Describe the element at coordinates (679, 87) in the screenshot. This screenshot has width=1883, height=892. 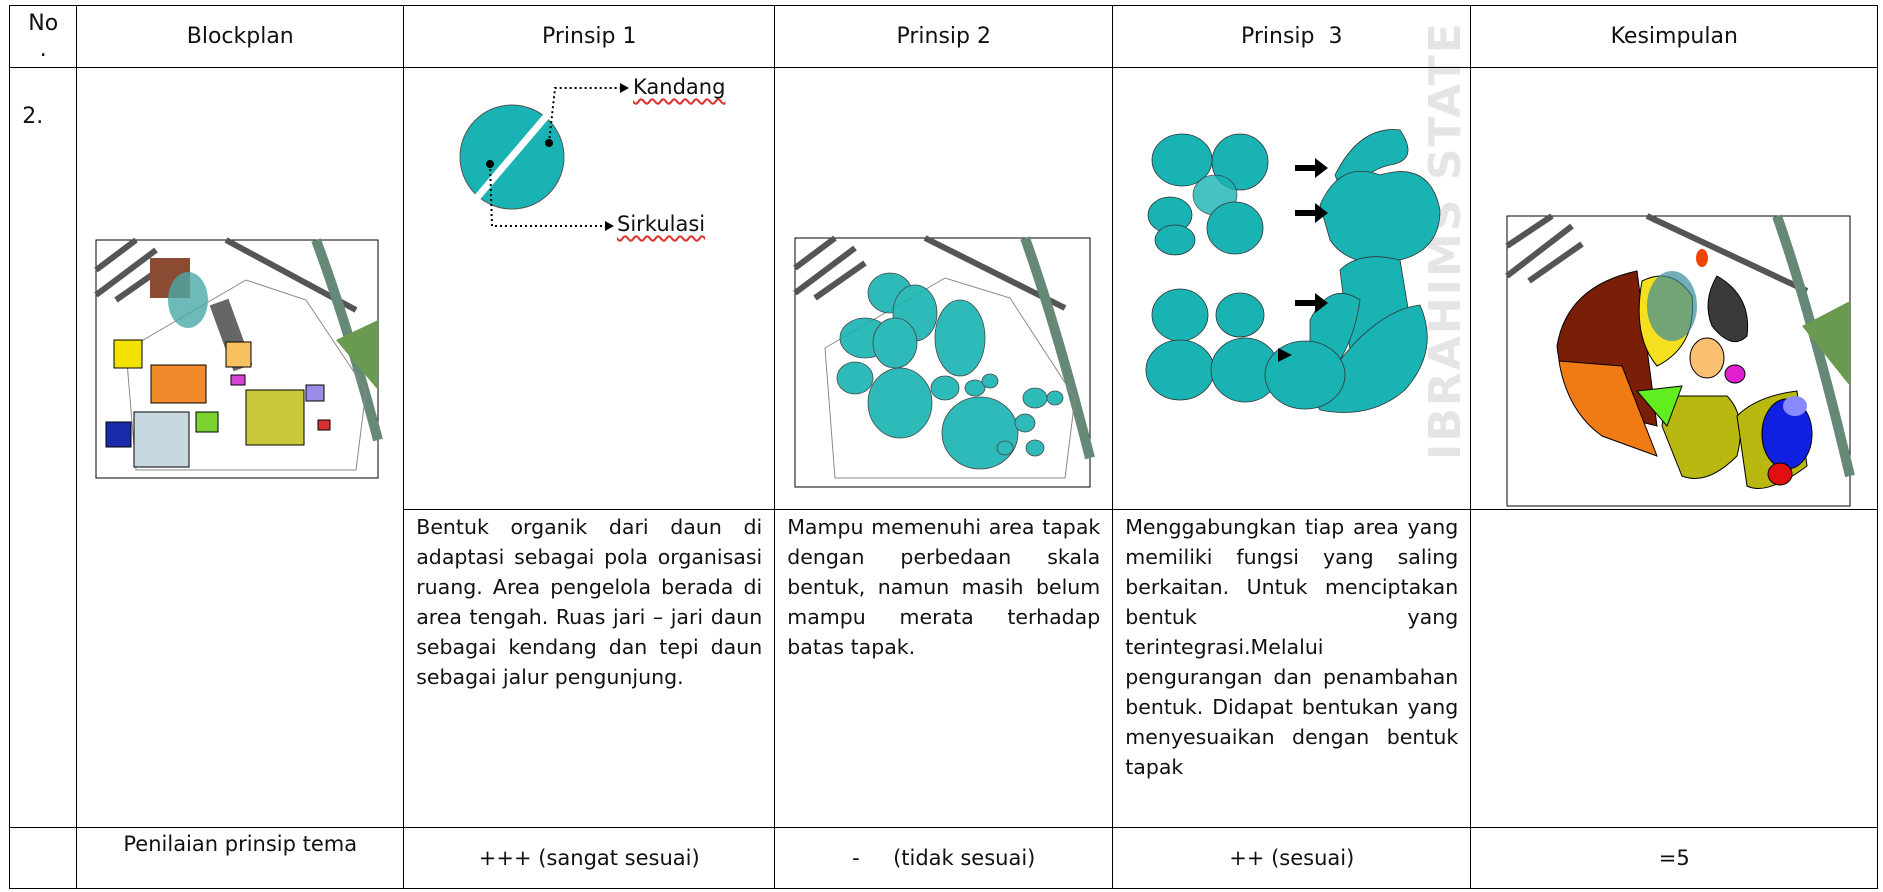
I see `figure-label: Kandang` at that location.